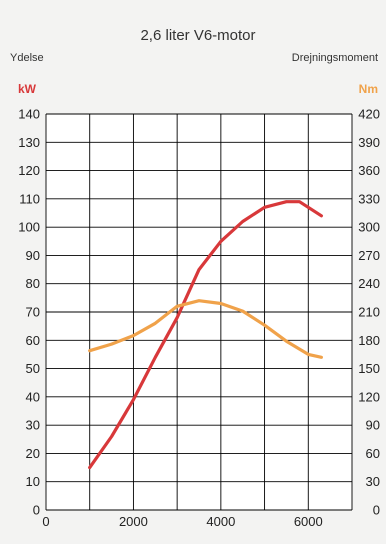 Image resolution: width=386 pixels, height=544 pixels. Describe the element at coordinates (369, 340) in the screenshot. I see `right-tick-label: 180` at that location.